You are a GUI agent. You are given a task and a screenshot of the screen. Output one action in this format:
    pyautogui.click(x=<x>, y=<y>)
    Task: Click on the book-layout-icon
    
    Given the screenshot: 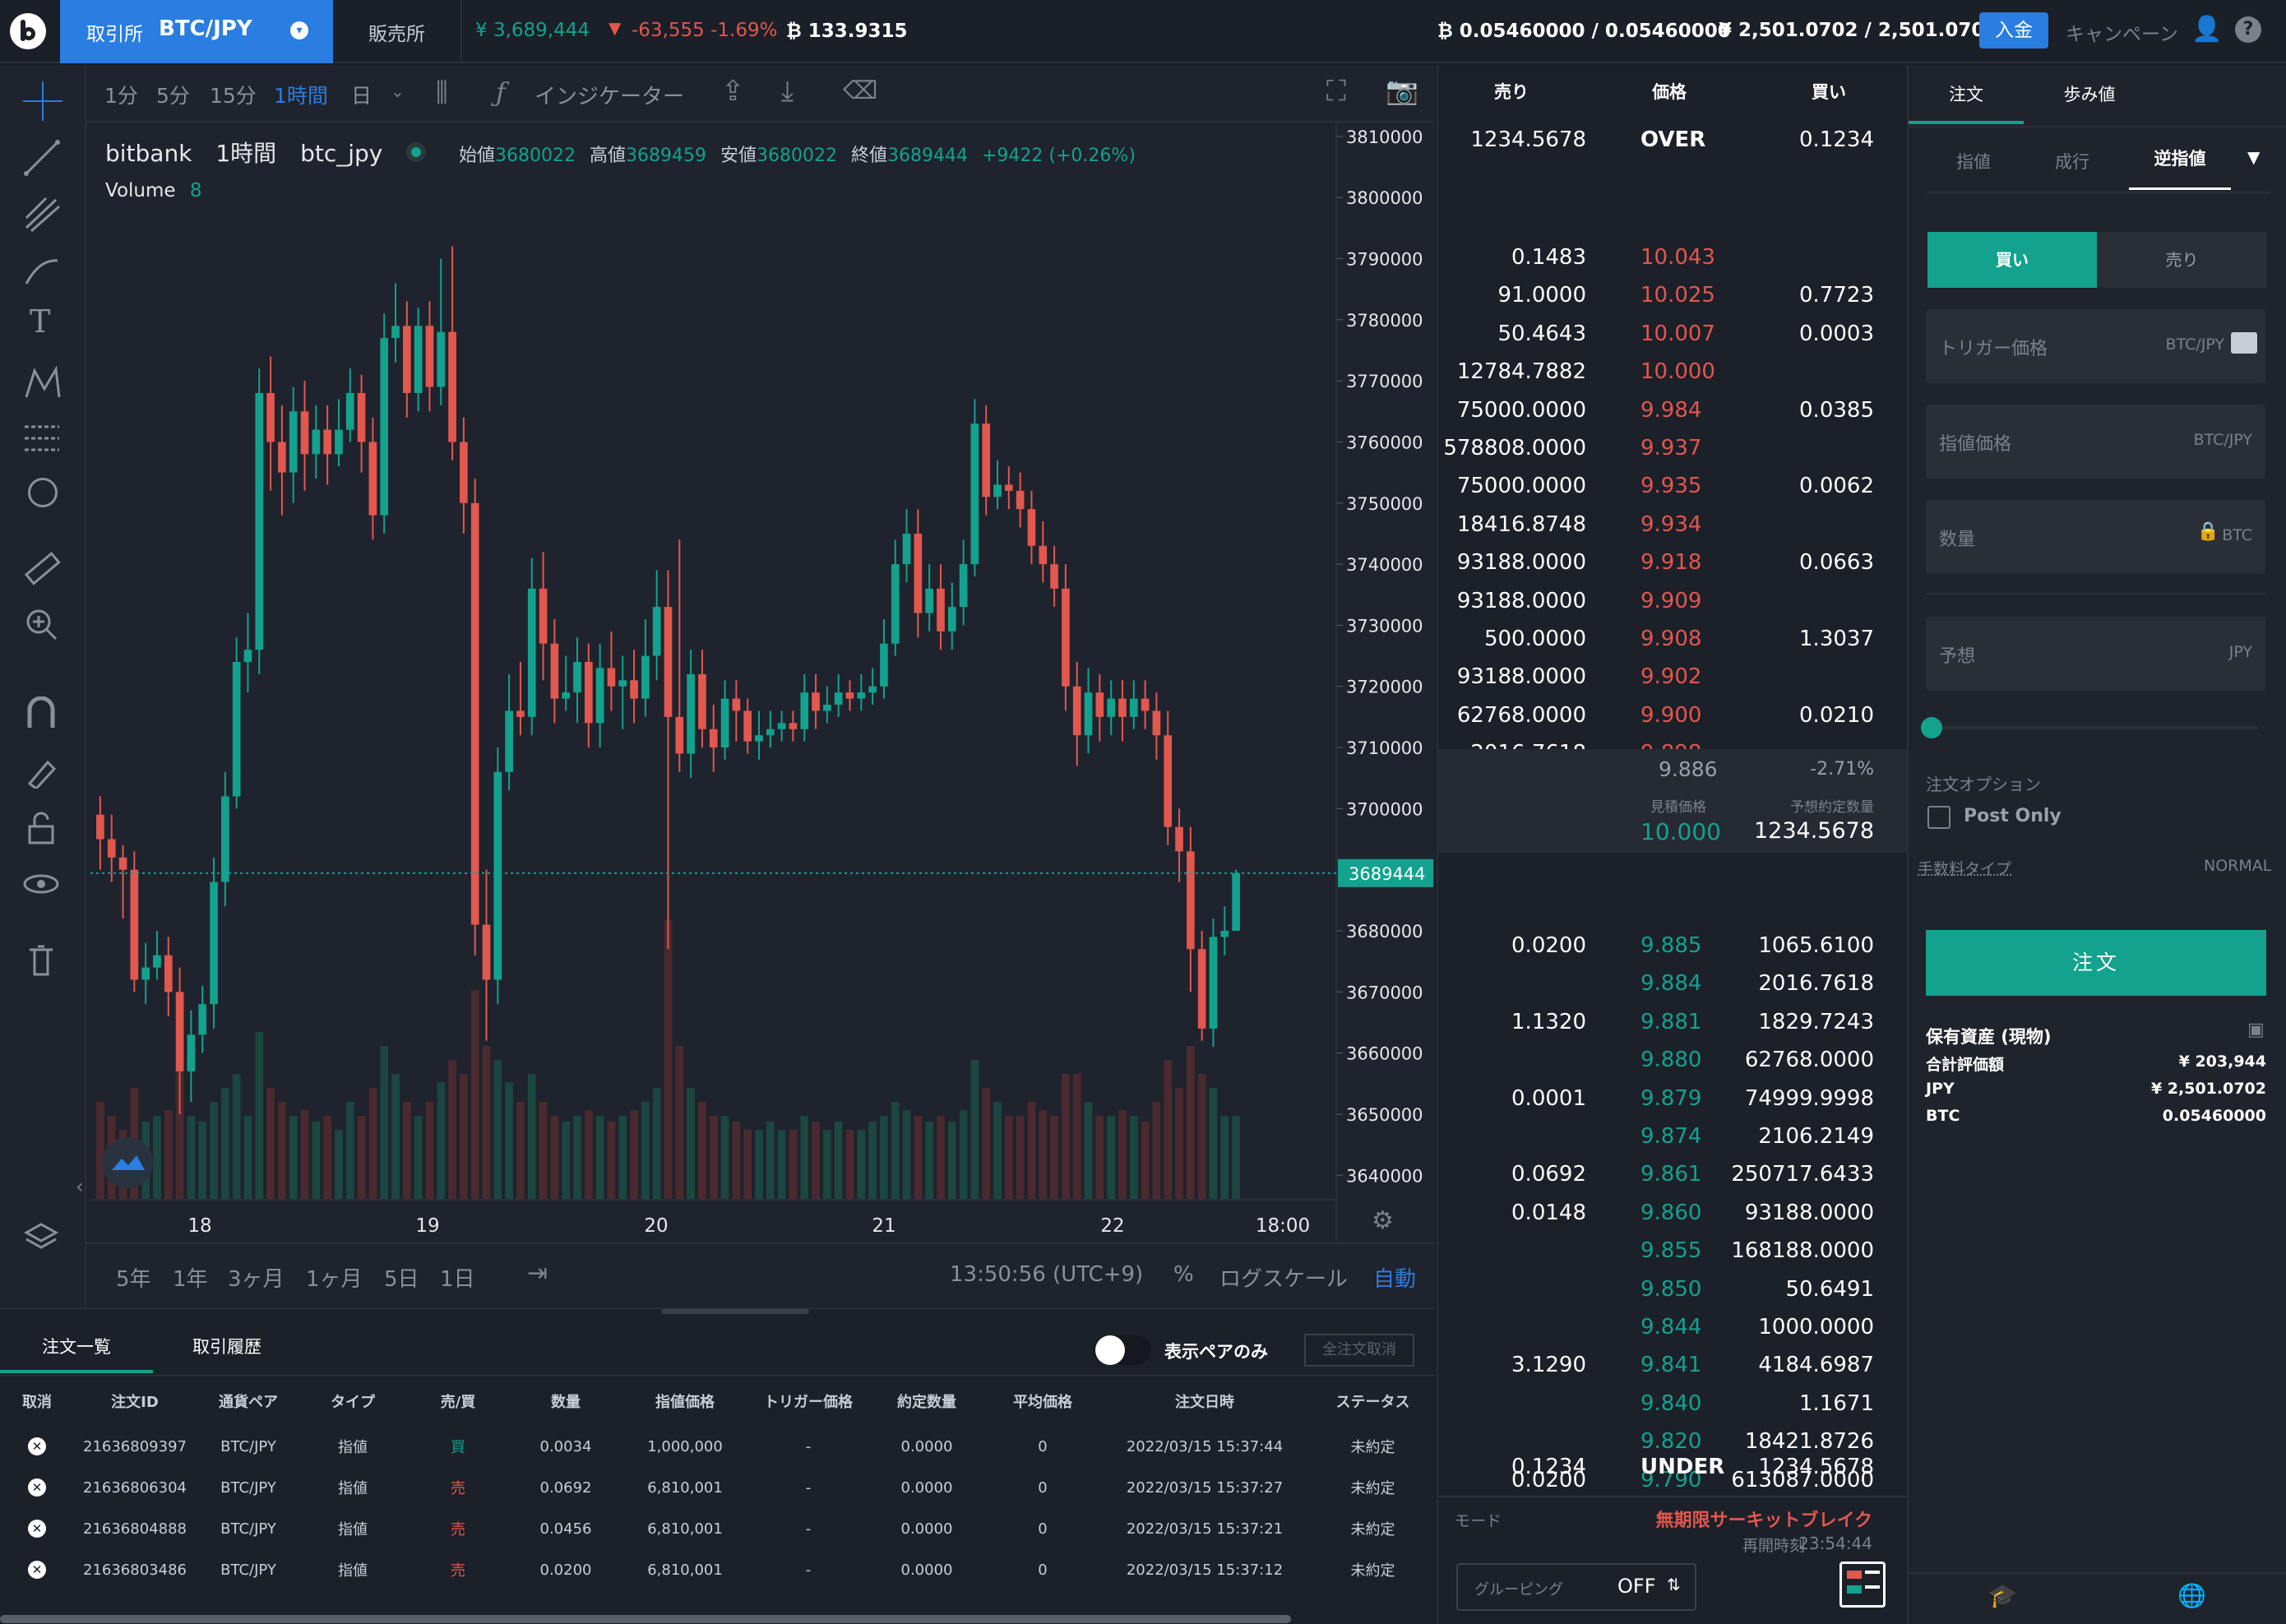 What is the action you would take?
    pyautogui.click(x=1862, y=1585)
    